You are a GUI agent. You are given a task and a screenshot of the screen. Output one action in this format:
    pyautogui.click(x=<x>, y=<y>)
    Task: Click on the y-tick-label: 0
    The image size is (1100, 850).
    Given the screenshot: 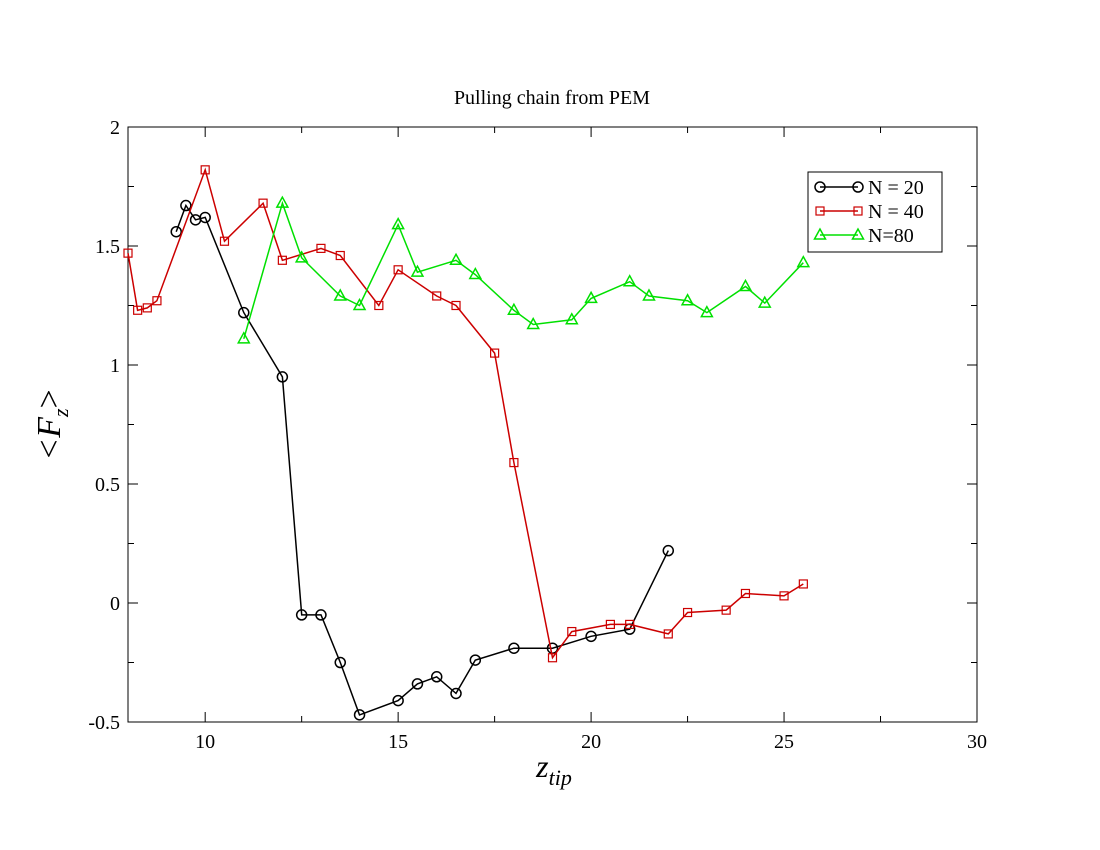 What is the action you would take?
    pyautogui.click(x=115, y=604)
    